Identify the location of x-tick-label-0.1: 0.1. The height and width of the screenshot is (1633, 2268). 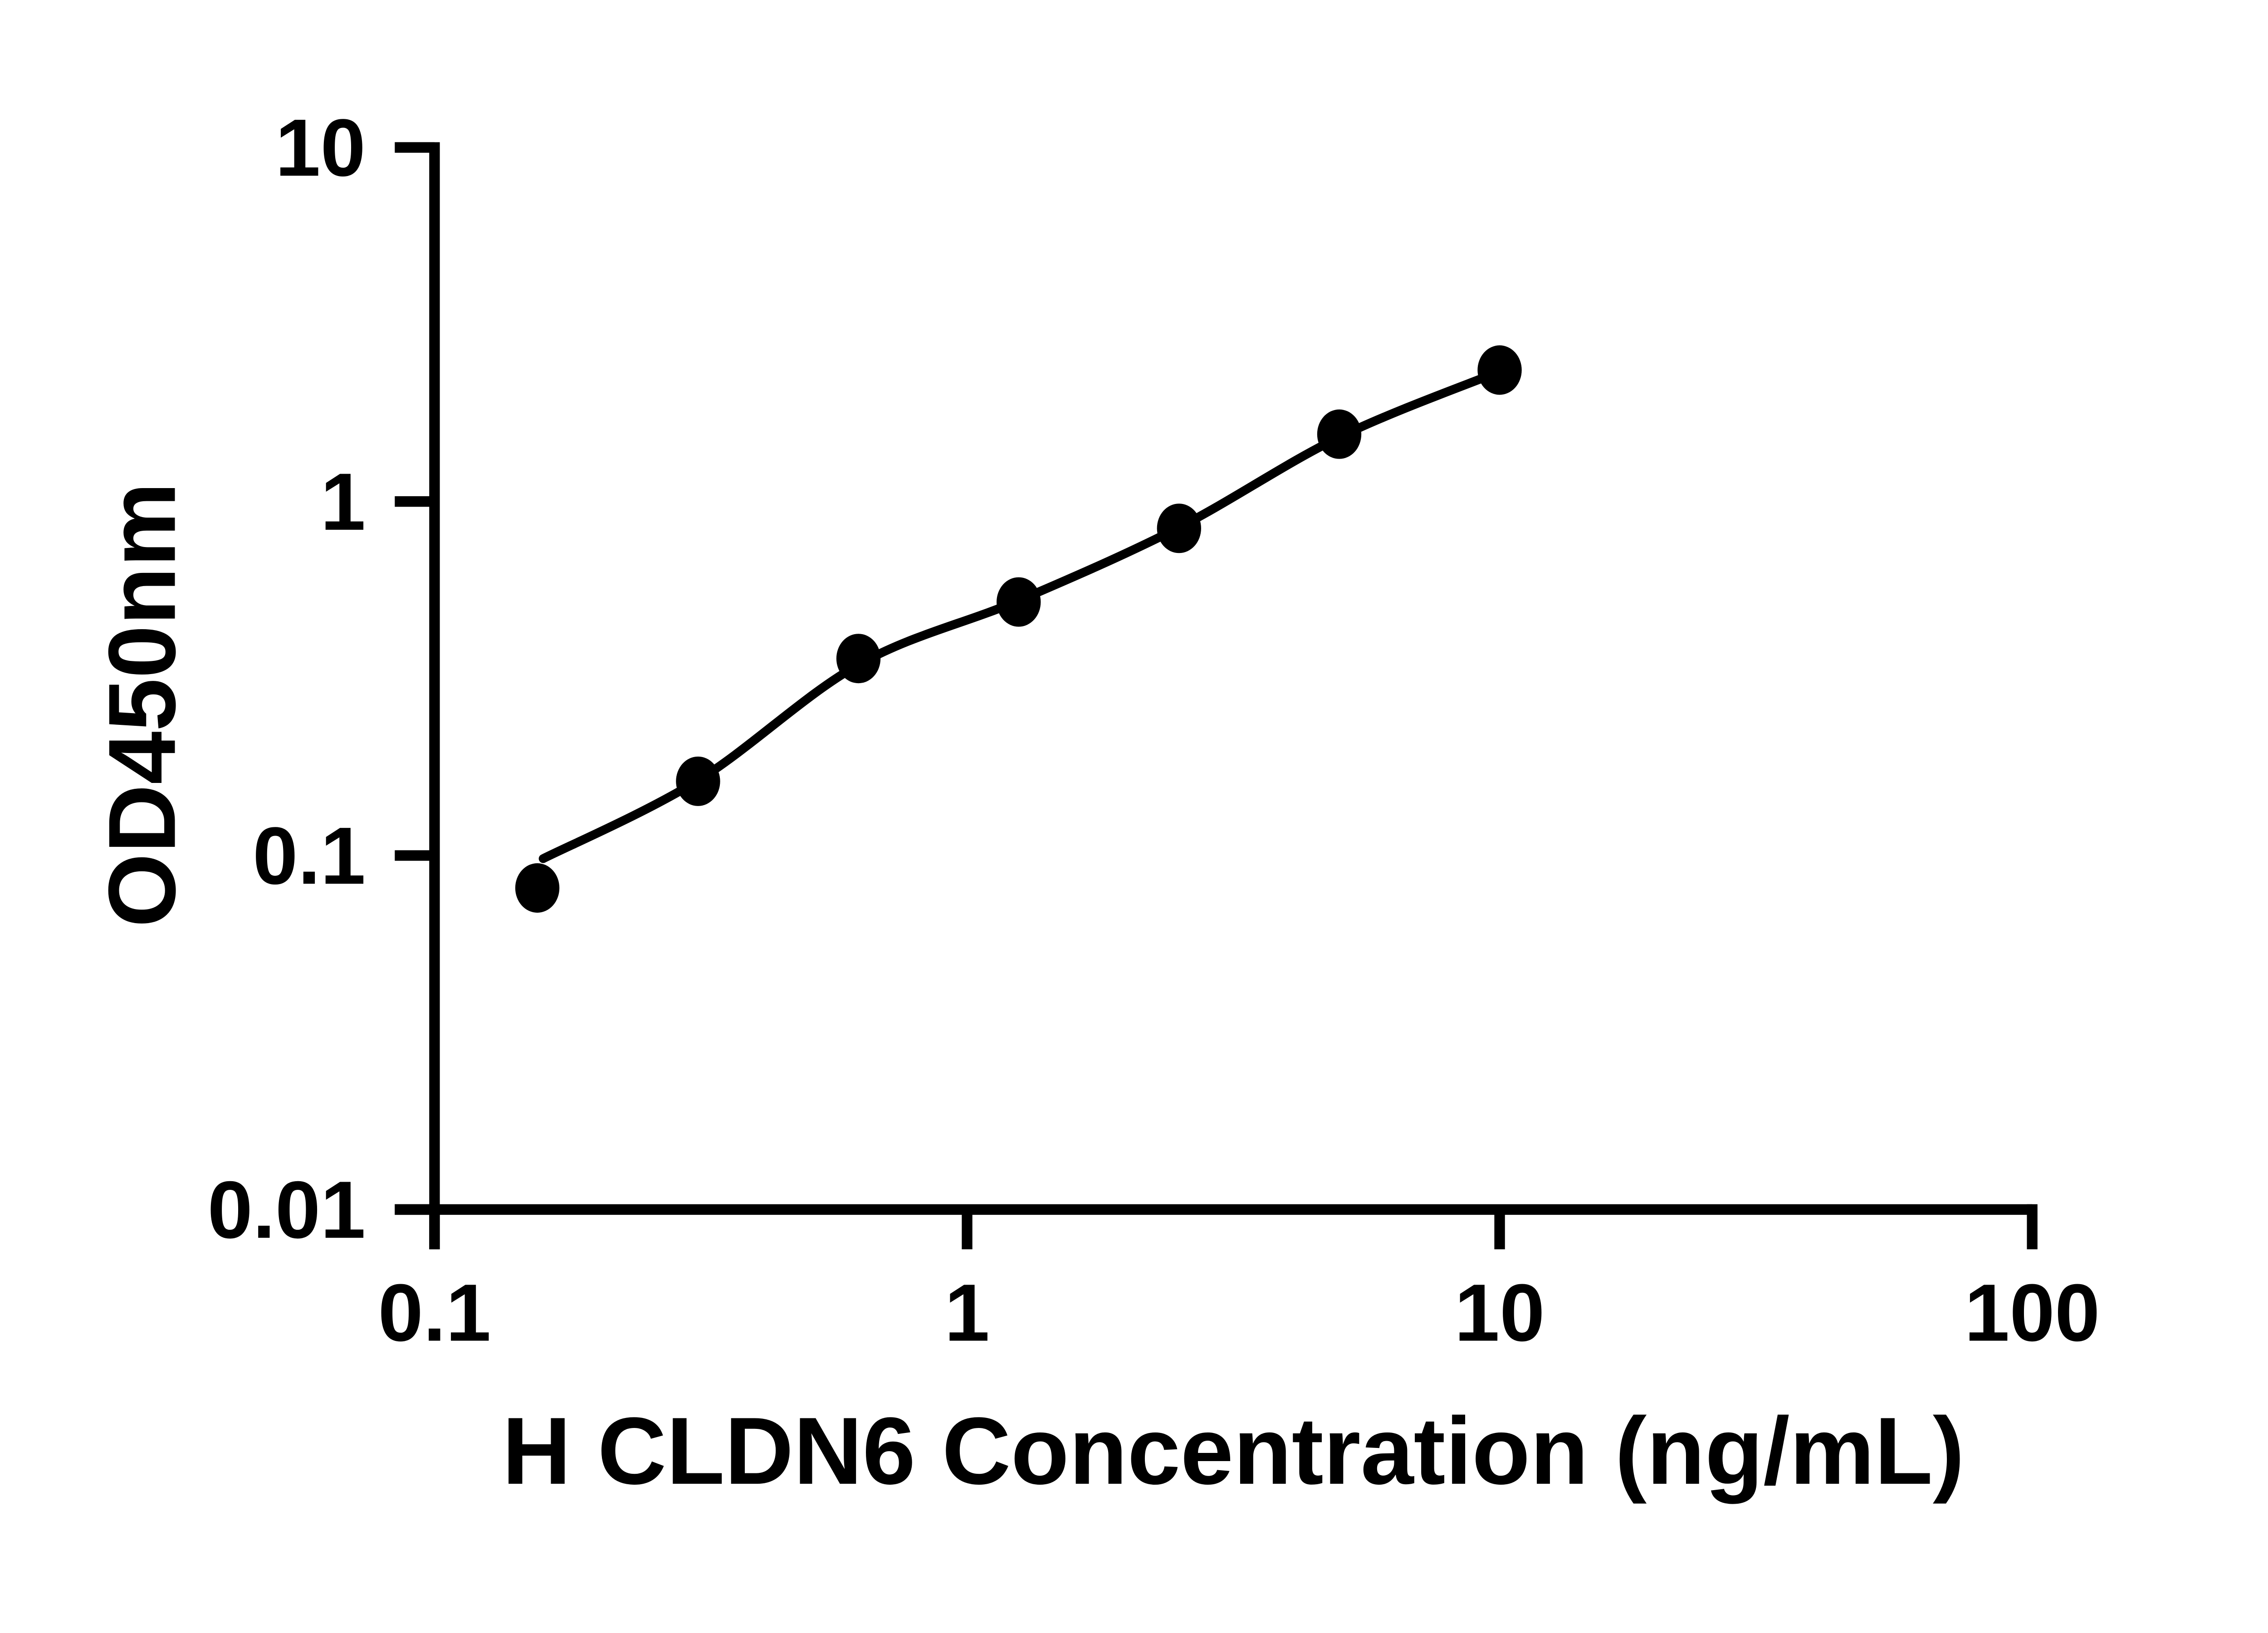
(435, 1312).